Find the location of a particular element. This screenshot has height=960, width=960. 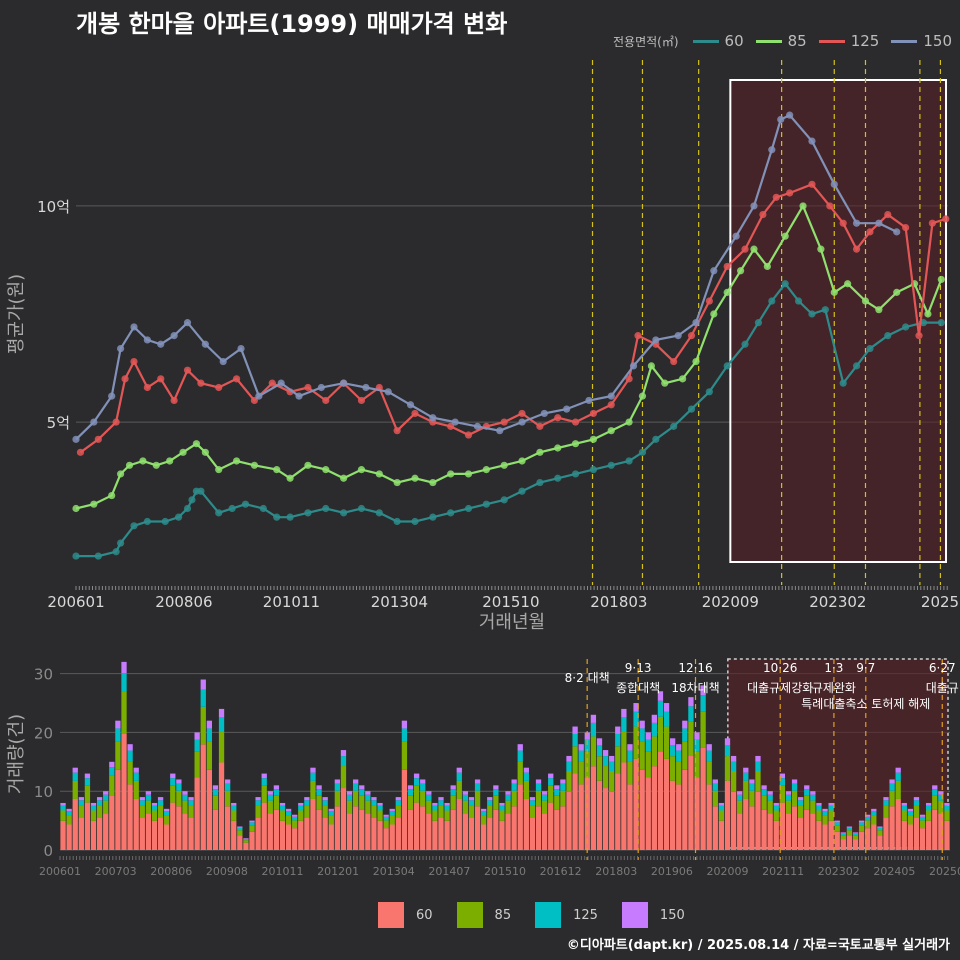

x-tick-label: 201304 is located at coordinates (399, 602).